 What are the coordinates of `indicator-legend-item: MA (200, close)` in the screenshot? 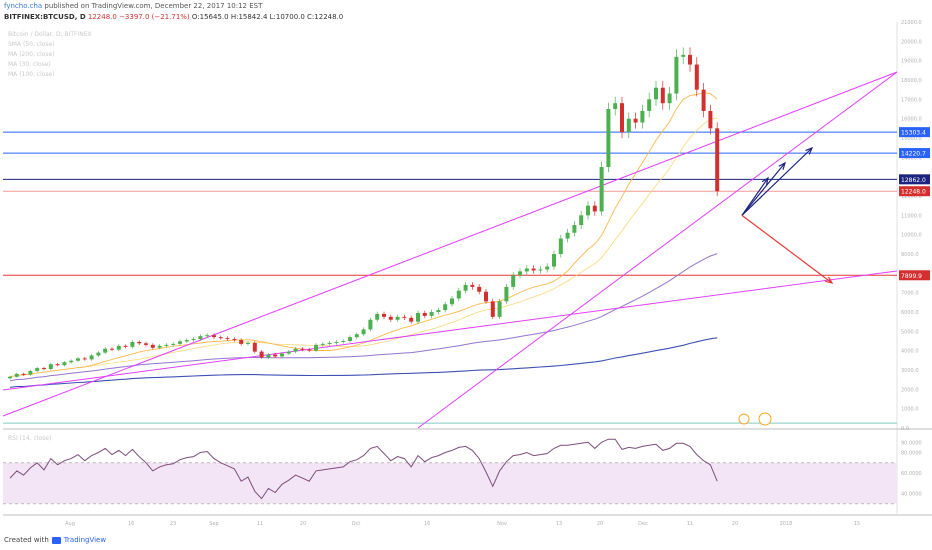 It's located at (31, 54).